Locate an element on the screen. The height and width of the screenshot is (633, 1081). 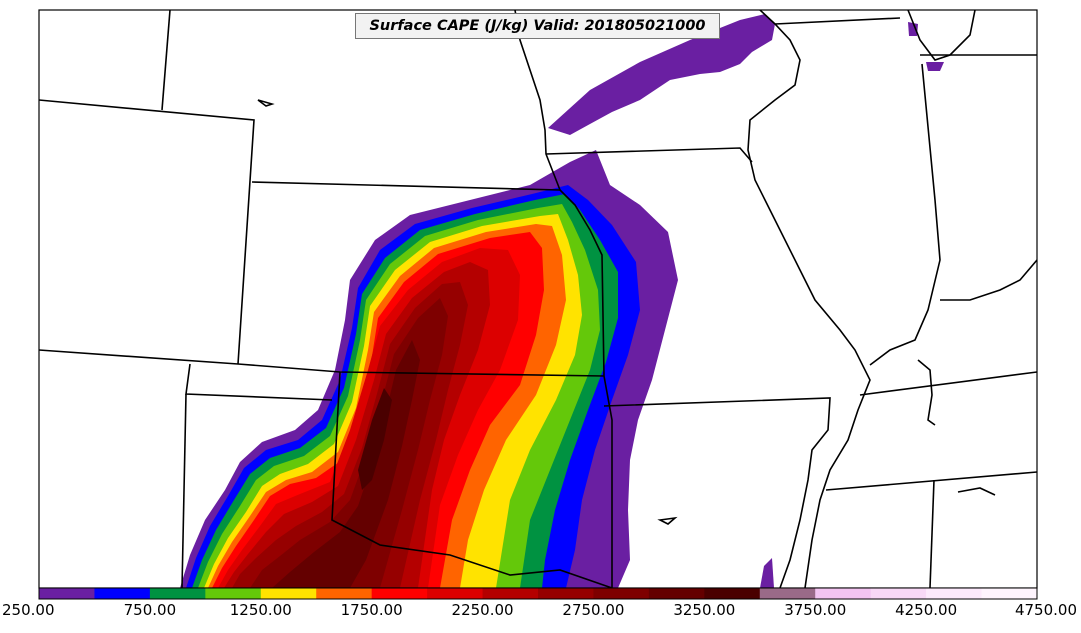
cape-blob-ms is located at coordinates (767, 573).